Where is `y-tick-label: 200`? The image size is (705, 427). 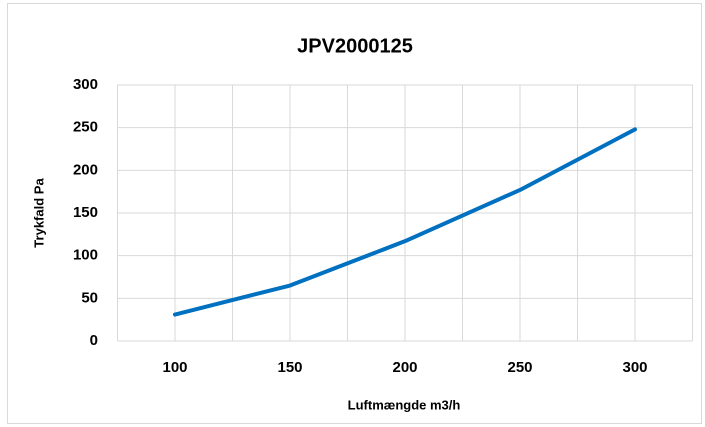 y-tick-label: 200 is located at coordinates (85, 169).